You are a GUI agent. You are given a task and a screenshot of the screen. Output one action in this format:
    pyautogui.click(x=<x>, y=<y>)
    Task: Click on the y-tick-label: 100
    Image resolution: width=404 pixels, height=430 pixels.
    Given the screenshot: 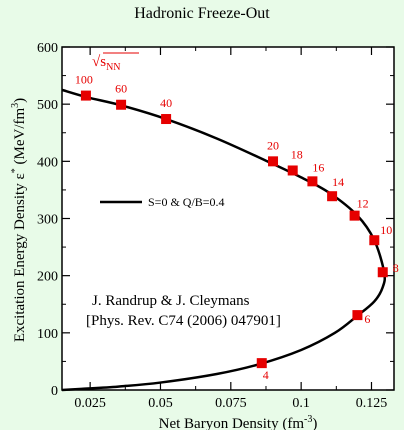 What is the action you would take?
    pyautogui.click(x=47, y=334)
    